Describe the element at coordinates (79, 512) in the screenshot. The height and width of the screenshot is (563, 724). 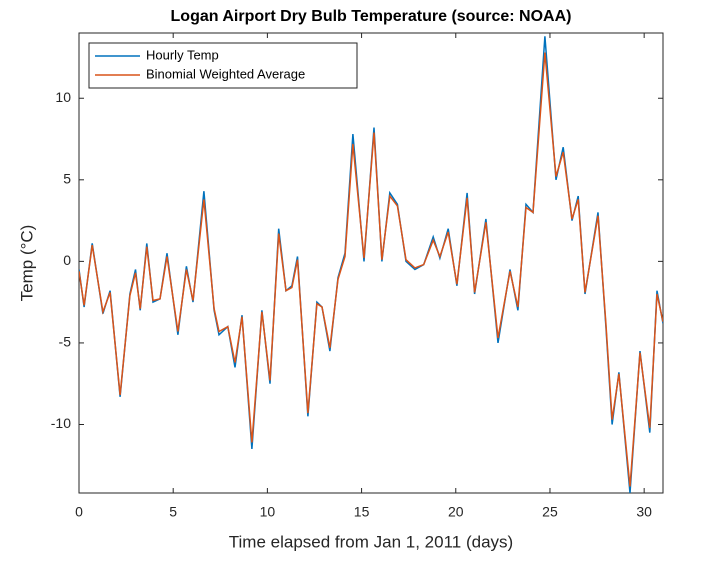
I see `x-tick-label: 0` at that location.